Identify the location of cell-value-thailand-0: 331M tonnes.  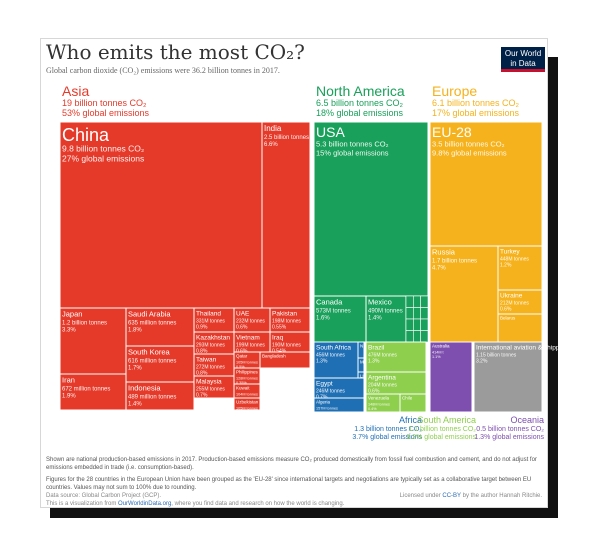
(210, 322).